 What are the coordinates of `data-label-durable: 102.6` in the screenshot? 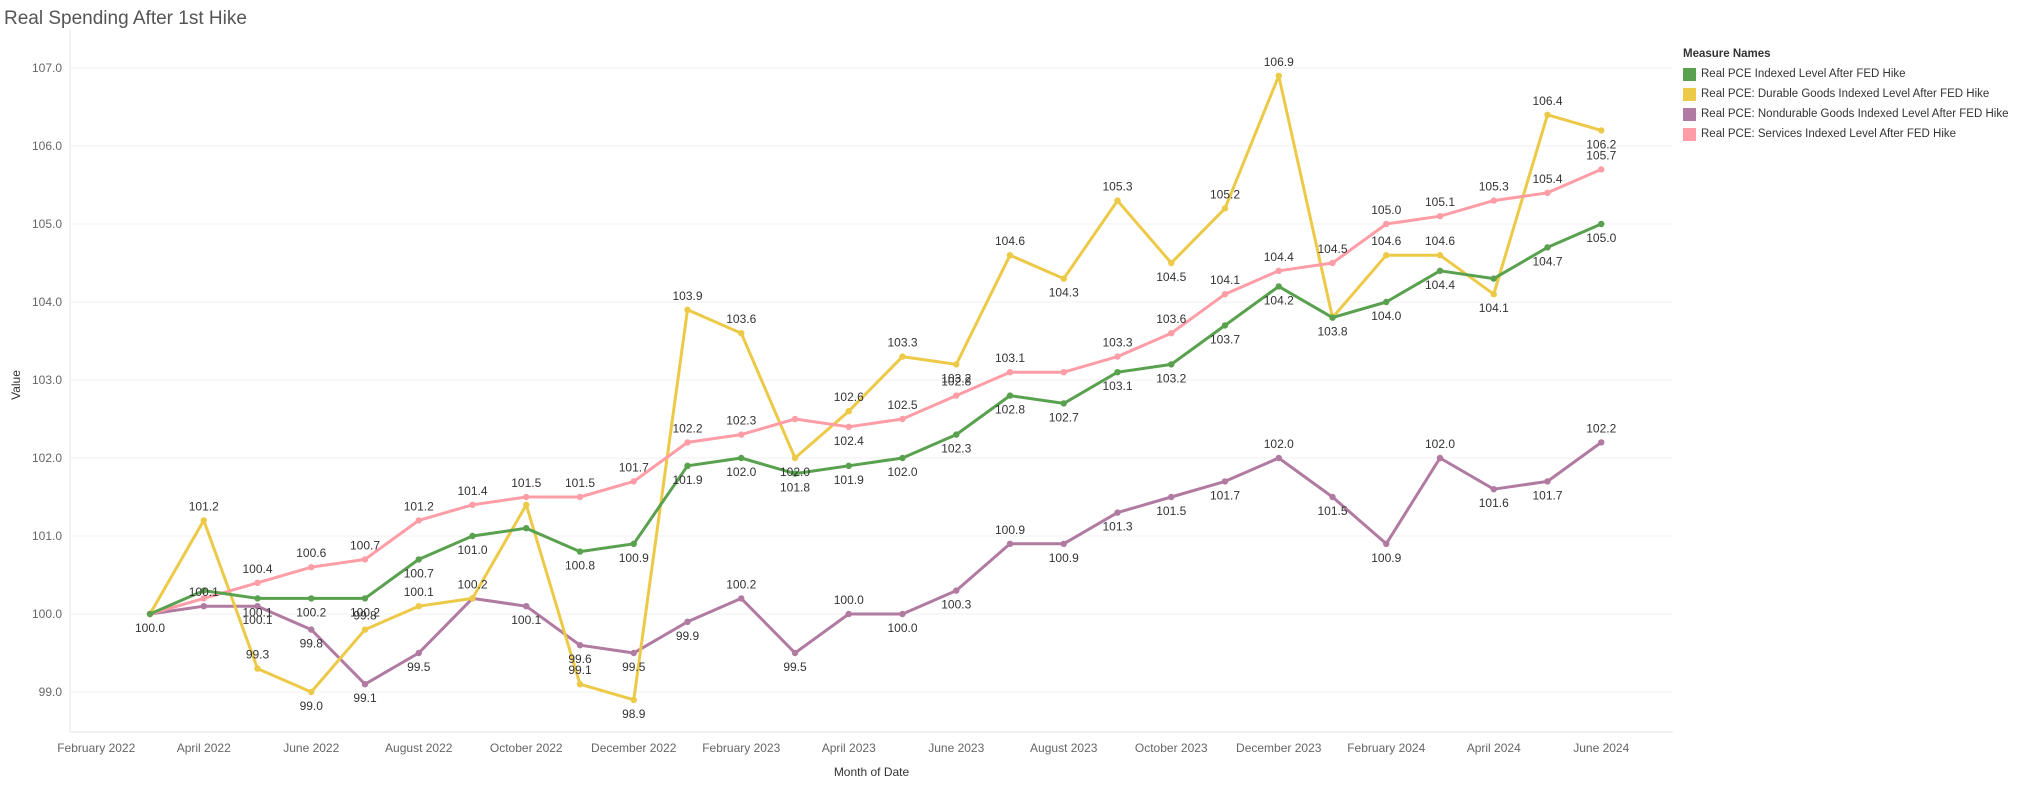 It's located at (849, 397).